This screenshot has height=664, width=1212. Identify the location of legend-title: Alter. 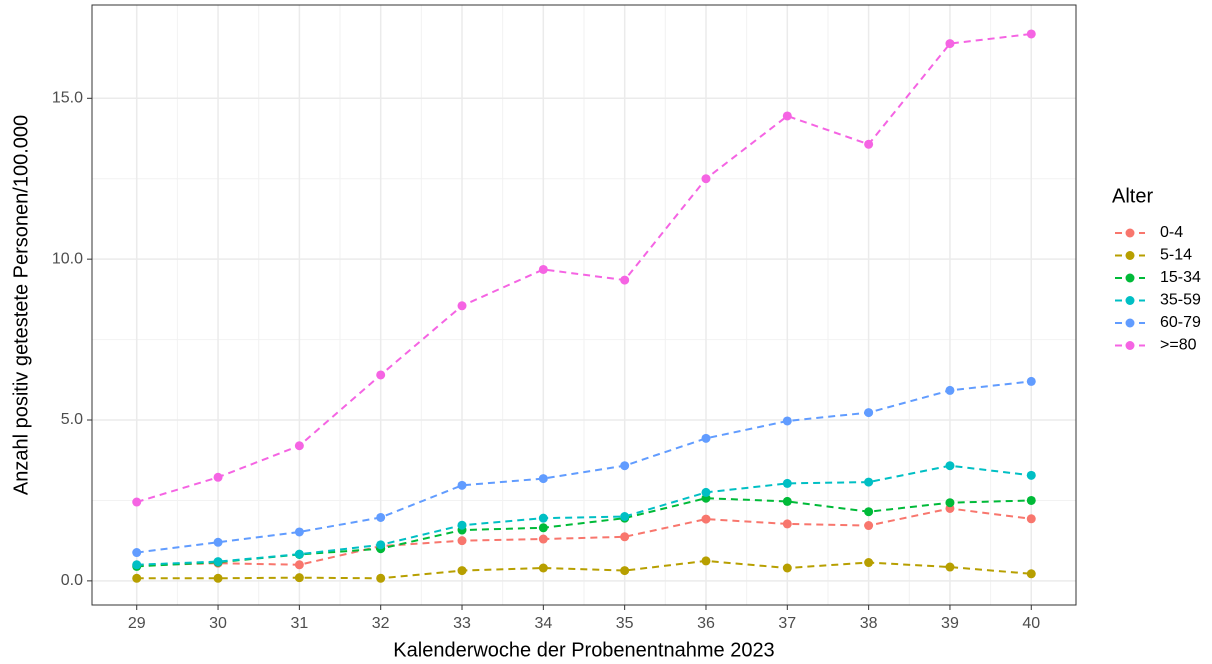
(1132, 196).